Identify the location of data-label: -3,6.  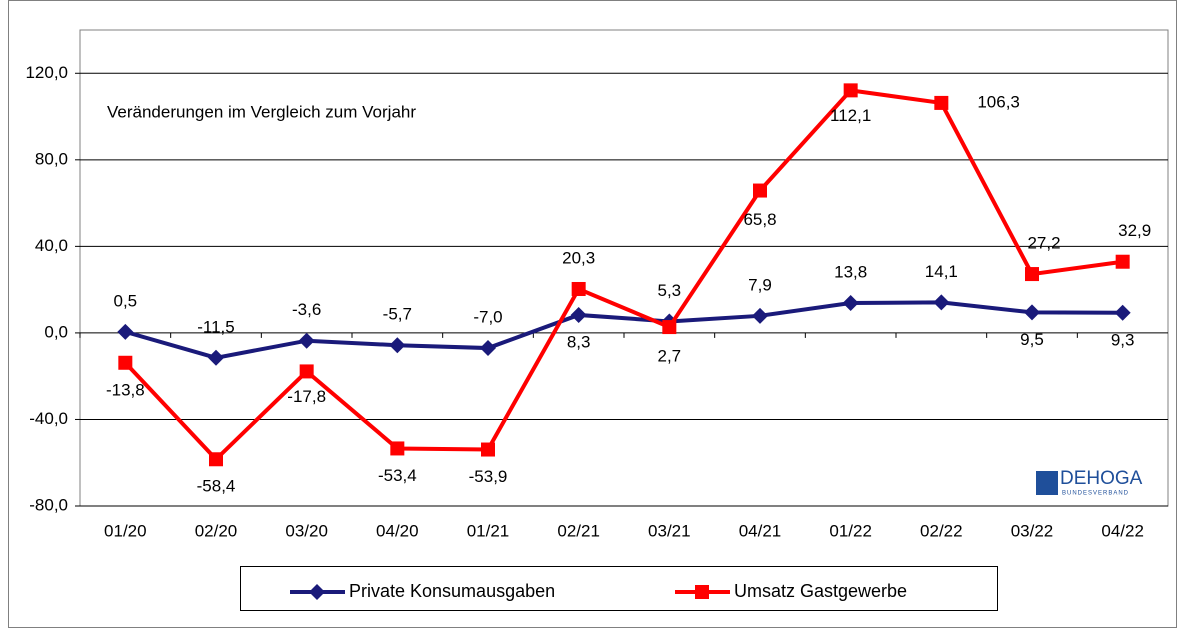
(306, 309).